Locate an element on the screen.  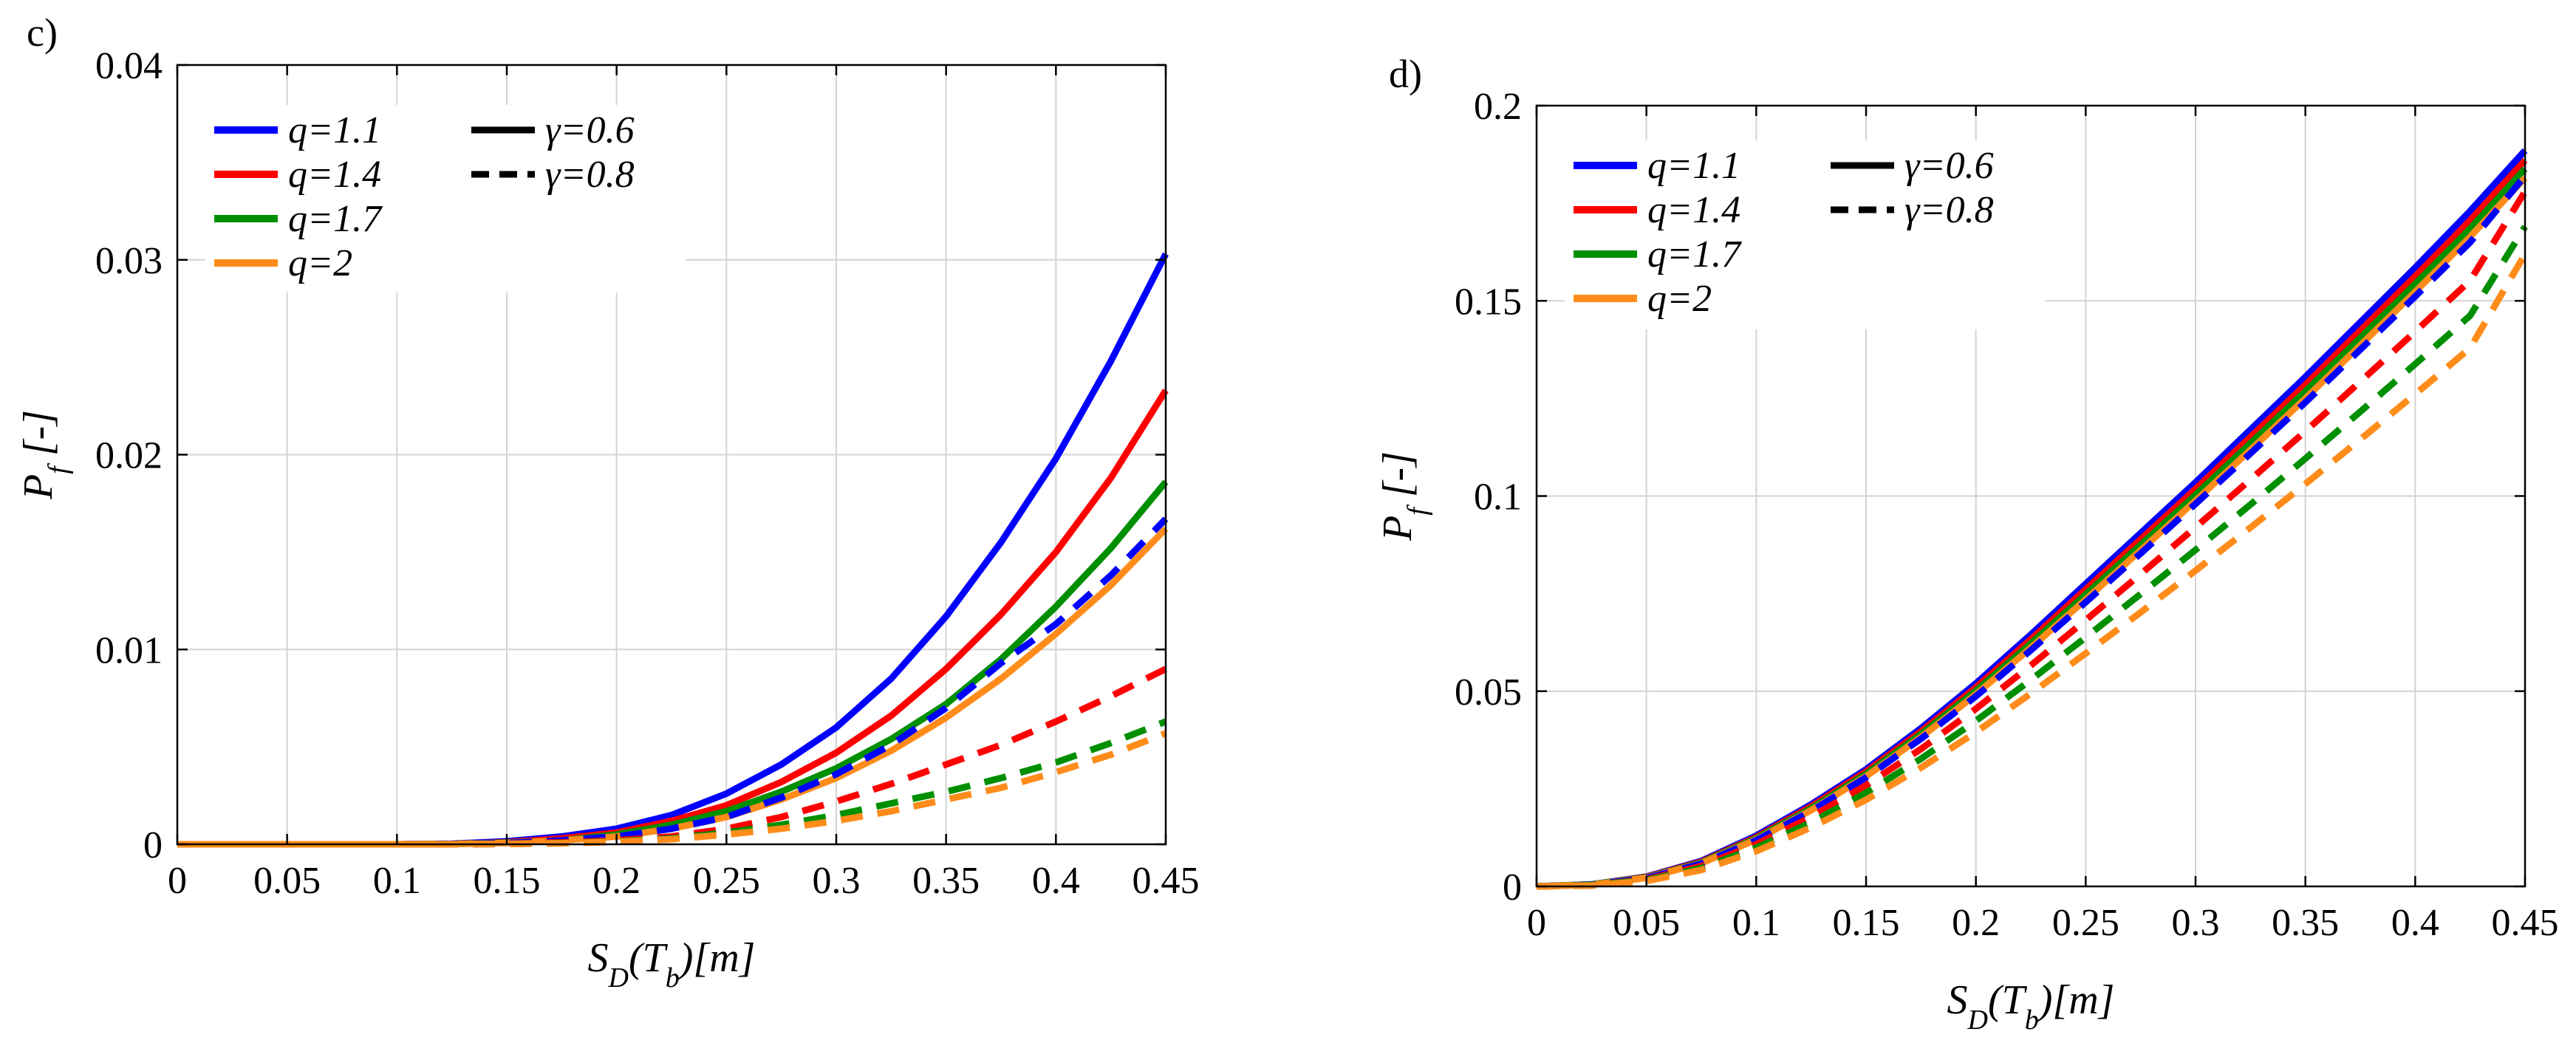
y-tick-label: 0.1 is located at coordinates (1498, 497).